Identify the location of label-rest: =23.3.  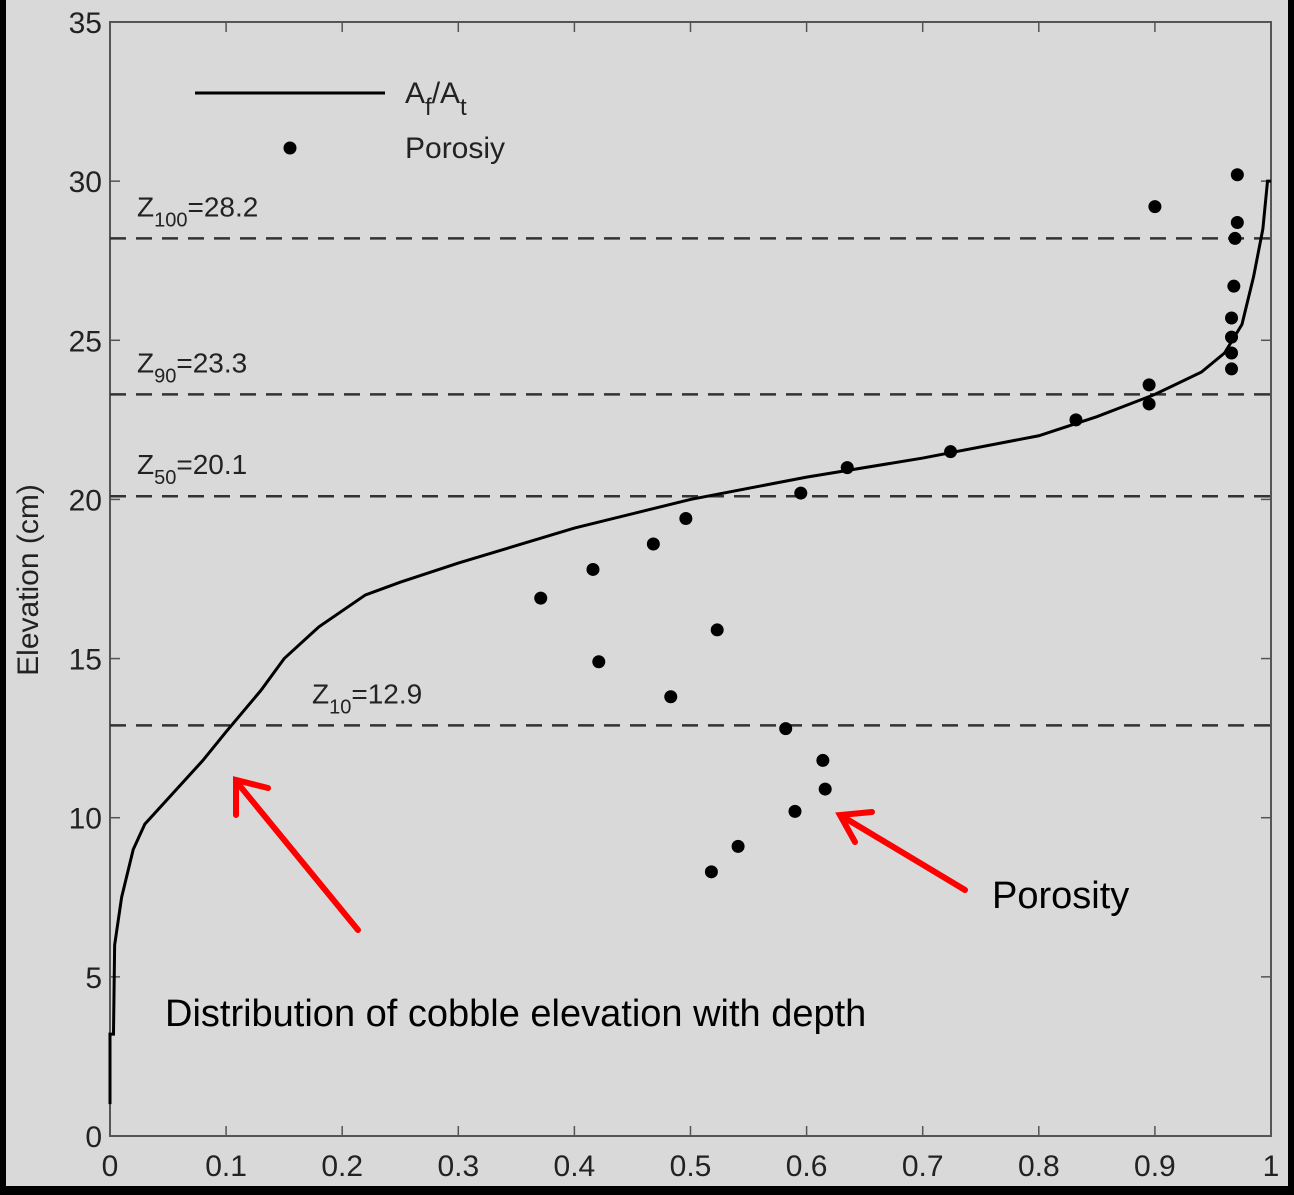
(211, 362).